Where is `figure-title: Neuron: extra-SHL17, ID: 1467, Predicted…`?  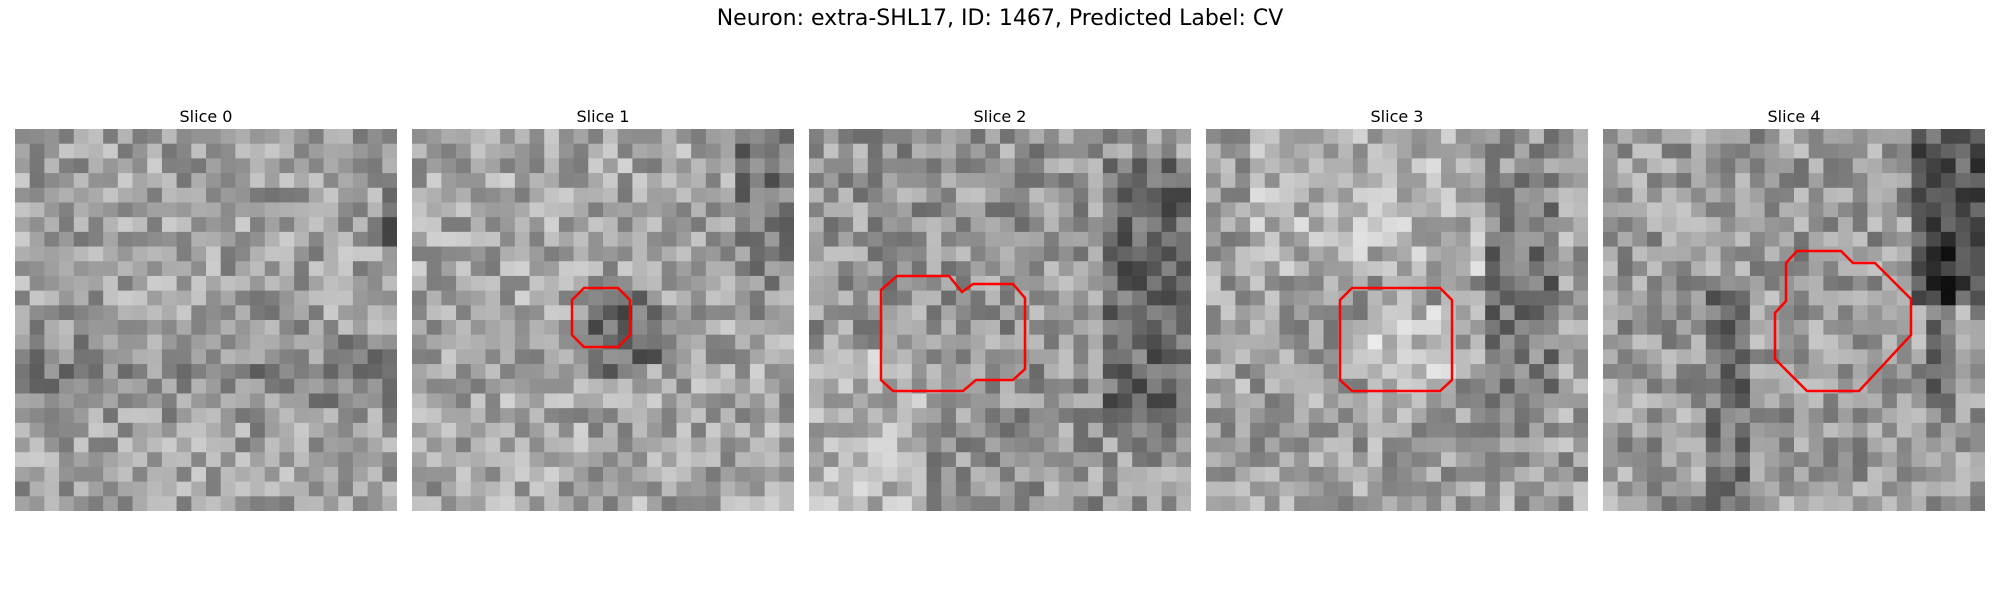 figure-title: Neuron: extra-SHL17, ID: 1467, Predicted… is located at coordinates (1000, 18).